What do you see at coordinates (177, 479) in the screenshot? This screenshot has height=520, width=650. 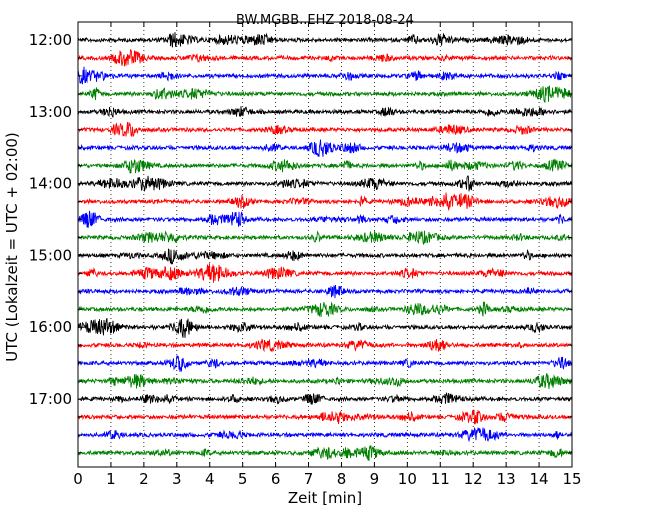 I see `x-tick-label-3: 3` at bounding box center [177, 479].